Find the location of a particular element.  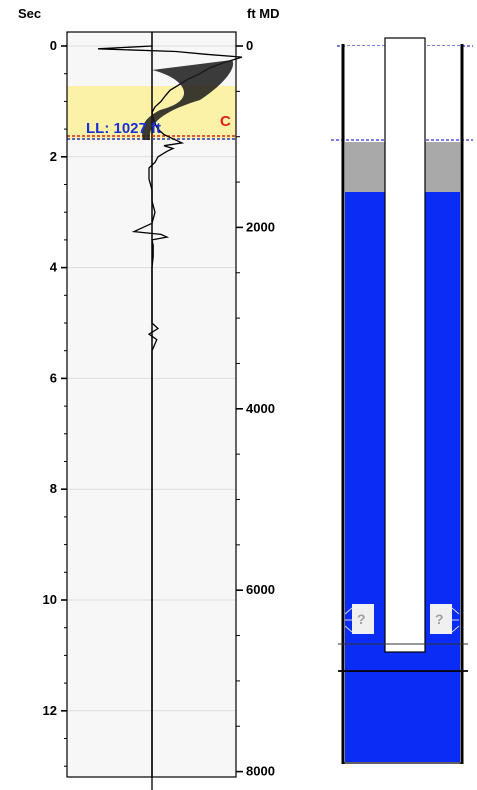

right-axis-tick-label: 4000 is located at coordinates (260, 408).